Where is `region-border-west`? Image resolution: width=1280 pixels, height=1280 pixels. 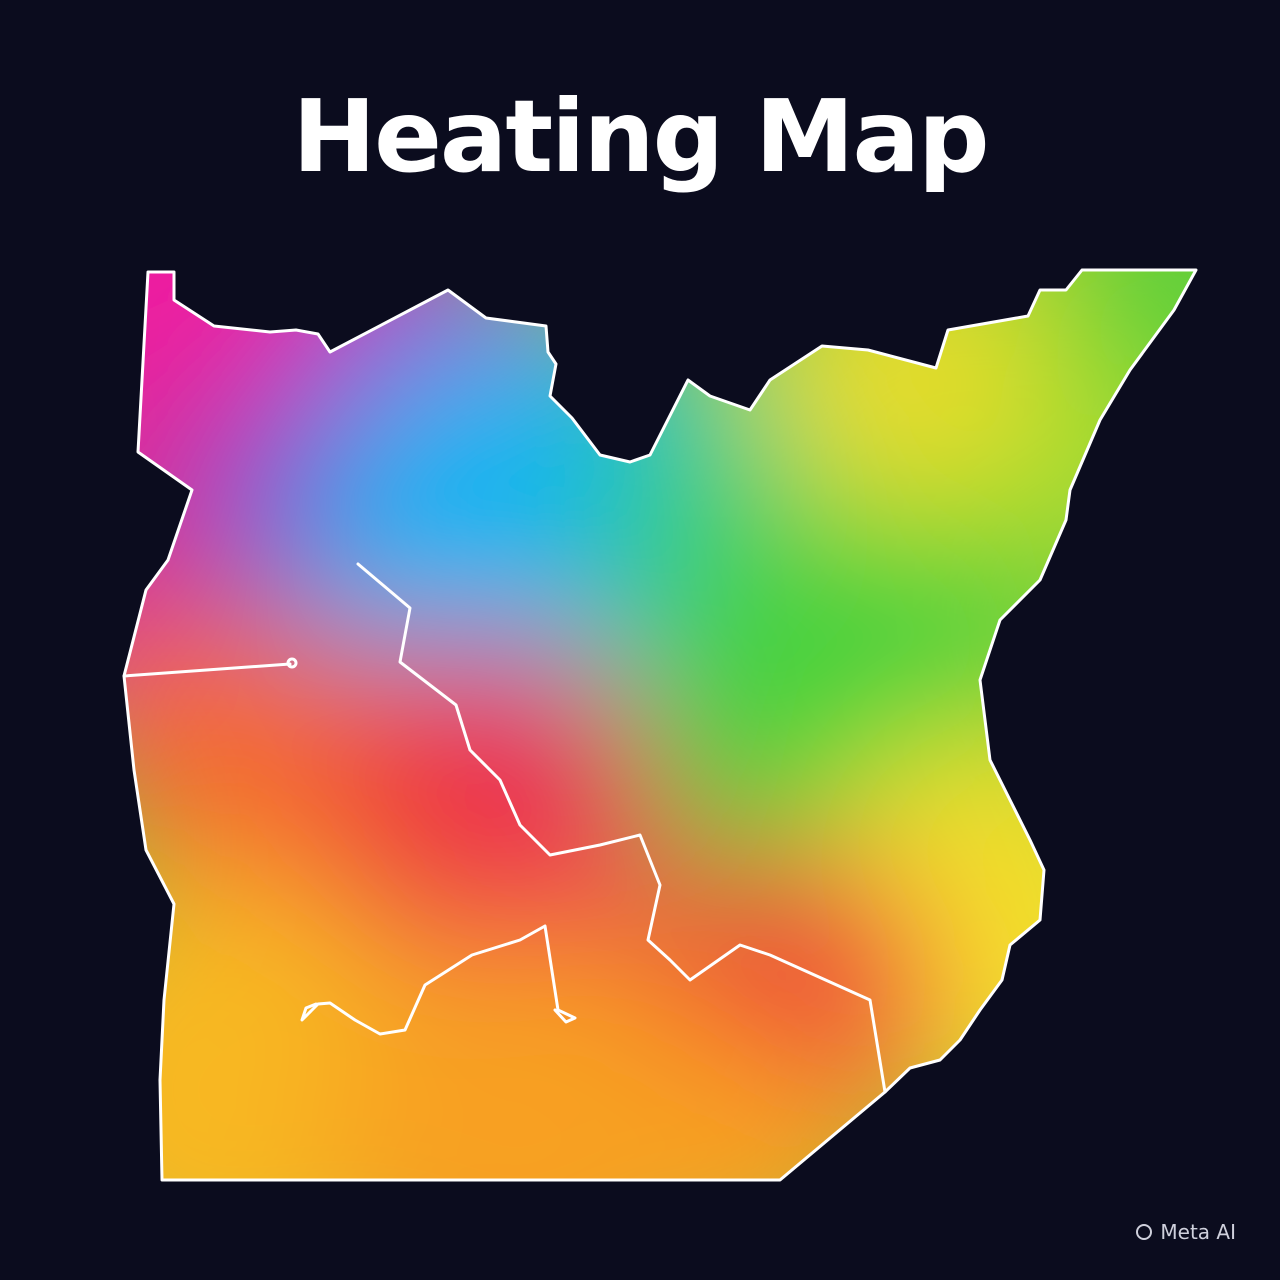 region-border-west is located at coordinates (207, 670).